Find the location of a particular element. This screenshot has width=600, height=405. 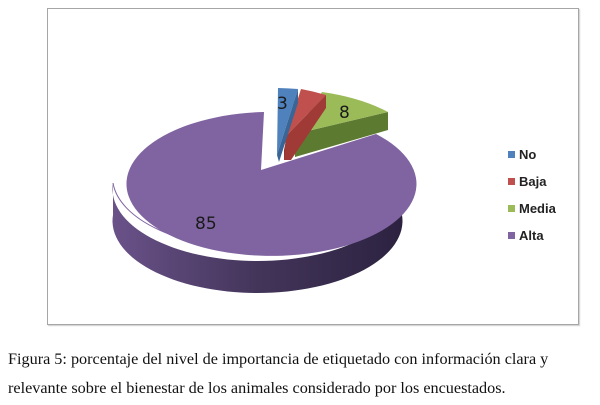

legend-swatch-baja is located at coordinates (511, 181).